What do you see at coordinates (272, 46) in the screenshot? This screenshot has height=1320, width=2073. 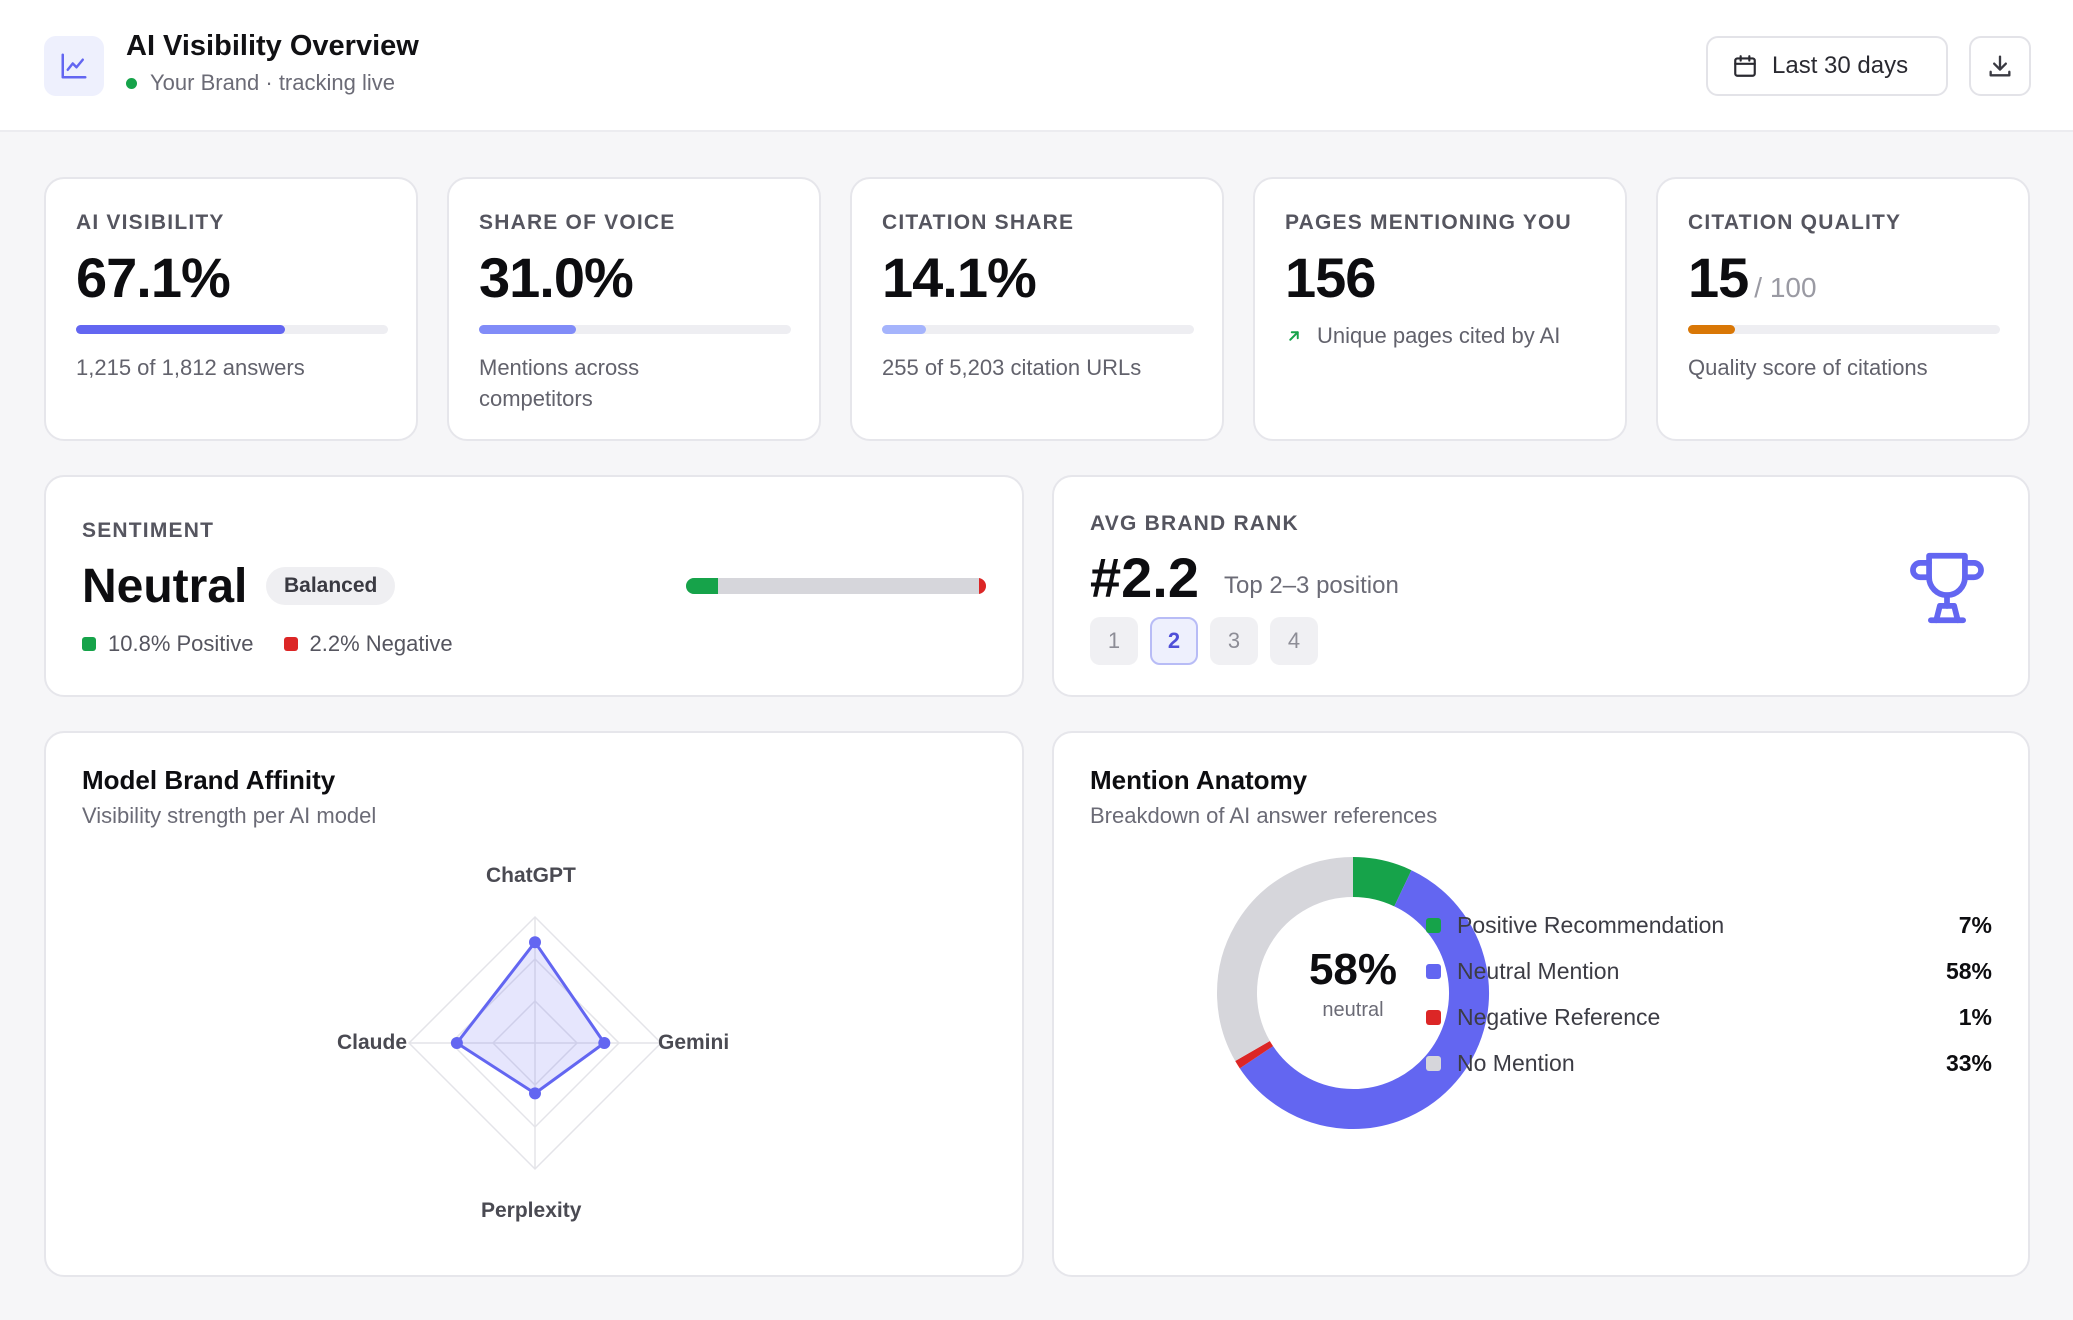 I see `page-title: AI Visibility Overview` at bounding box center [272, 46].